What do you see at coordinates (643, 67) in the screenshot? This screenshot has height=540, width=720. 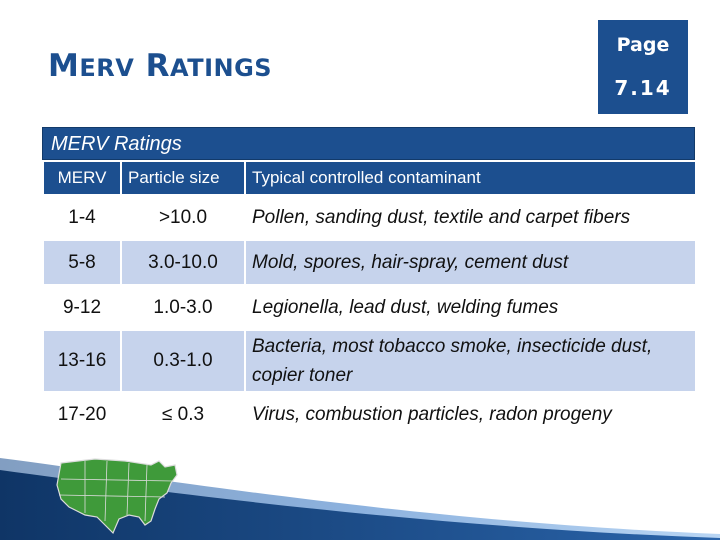 I see `page-badge: Page 7.14` at bounding box center [643, 67].